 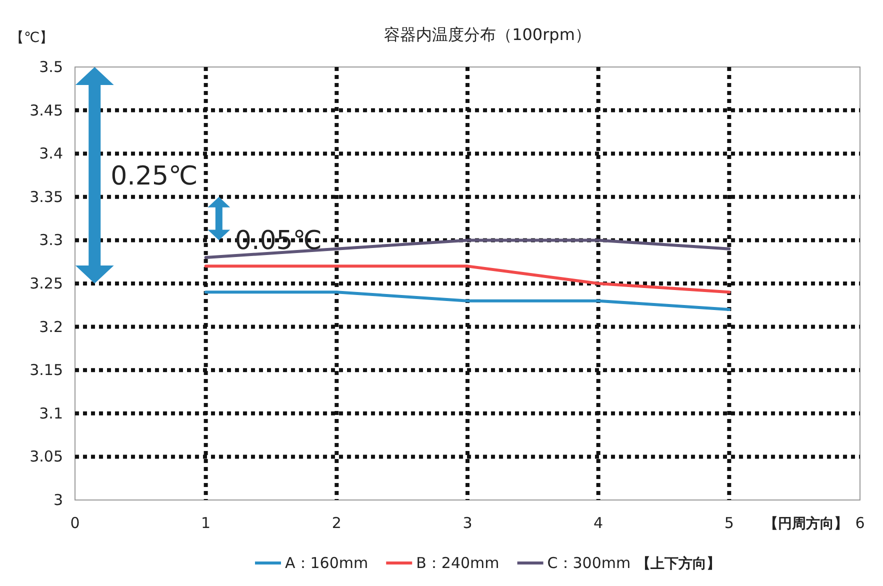 I want to click on legend-label: A：160mm, so click(x=326, y=563).